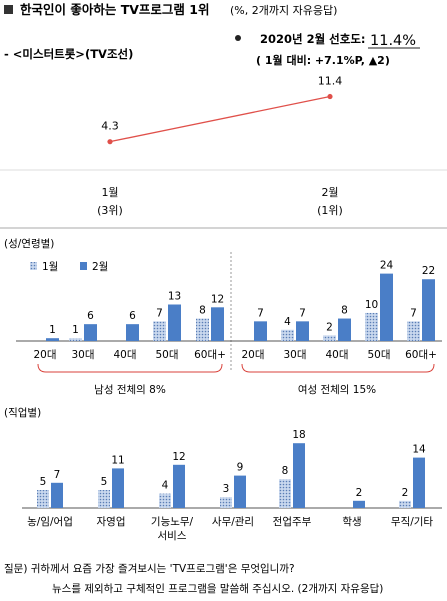 The width and height of the screenshot is (447, 601). Describe the element at coordinates (114, 9) in the screenshot. I see `page-title: 한국인이 좋아하는 TV프로그램 1위` at that location.